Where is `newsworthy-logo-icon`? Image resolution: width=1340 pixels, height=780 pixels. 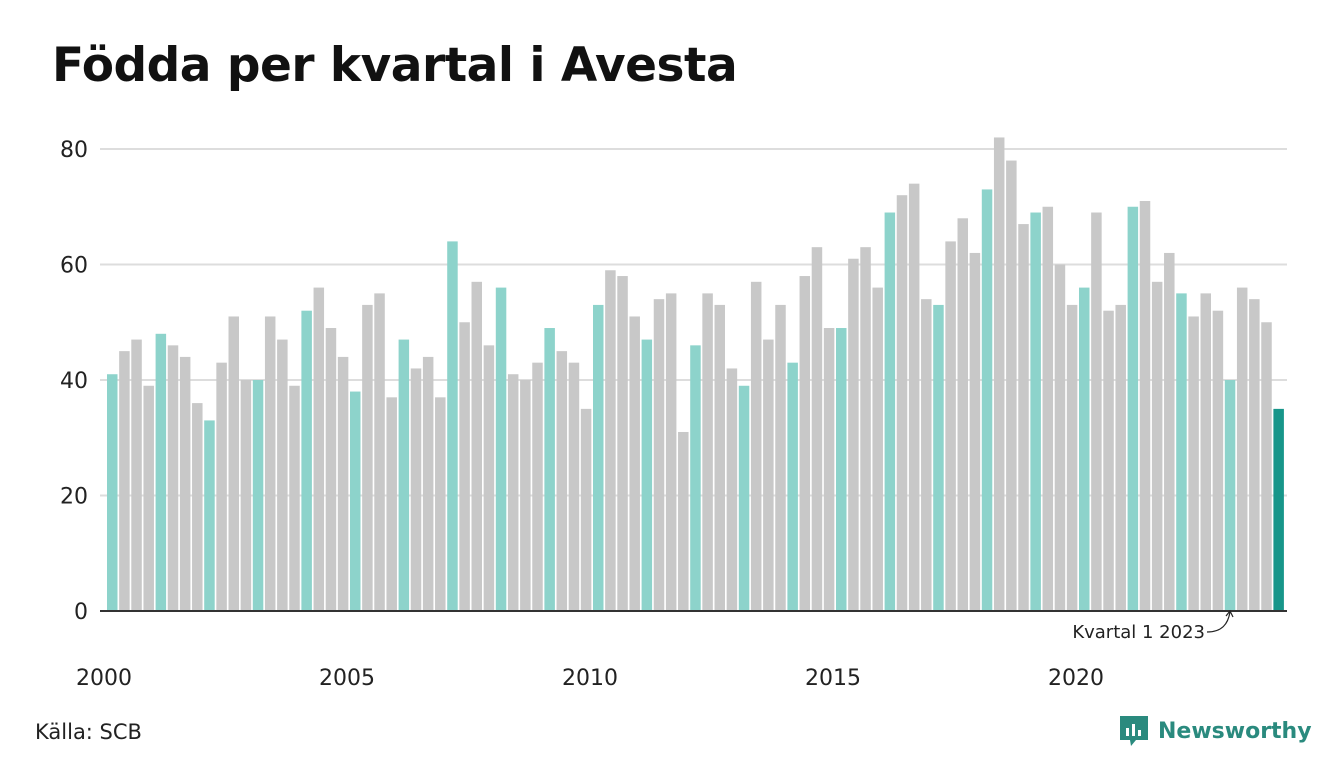
newsworthy-logo-icon is located at coordinates (1134, 731).